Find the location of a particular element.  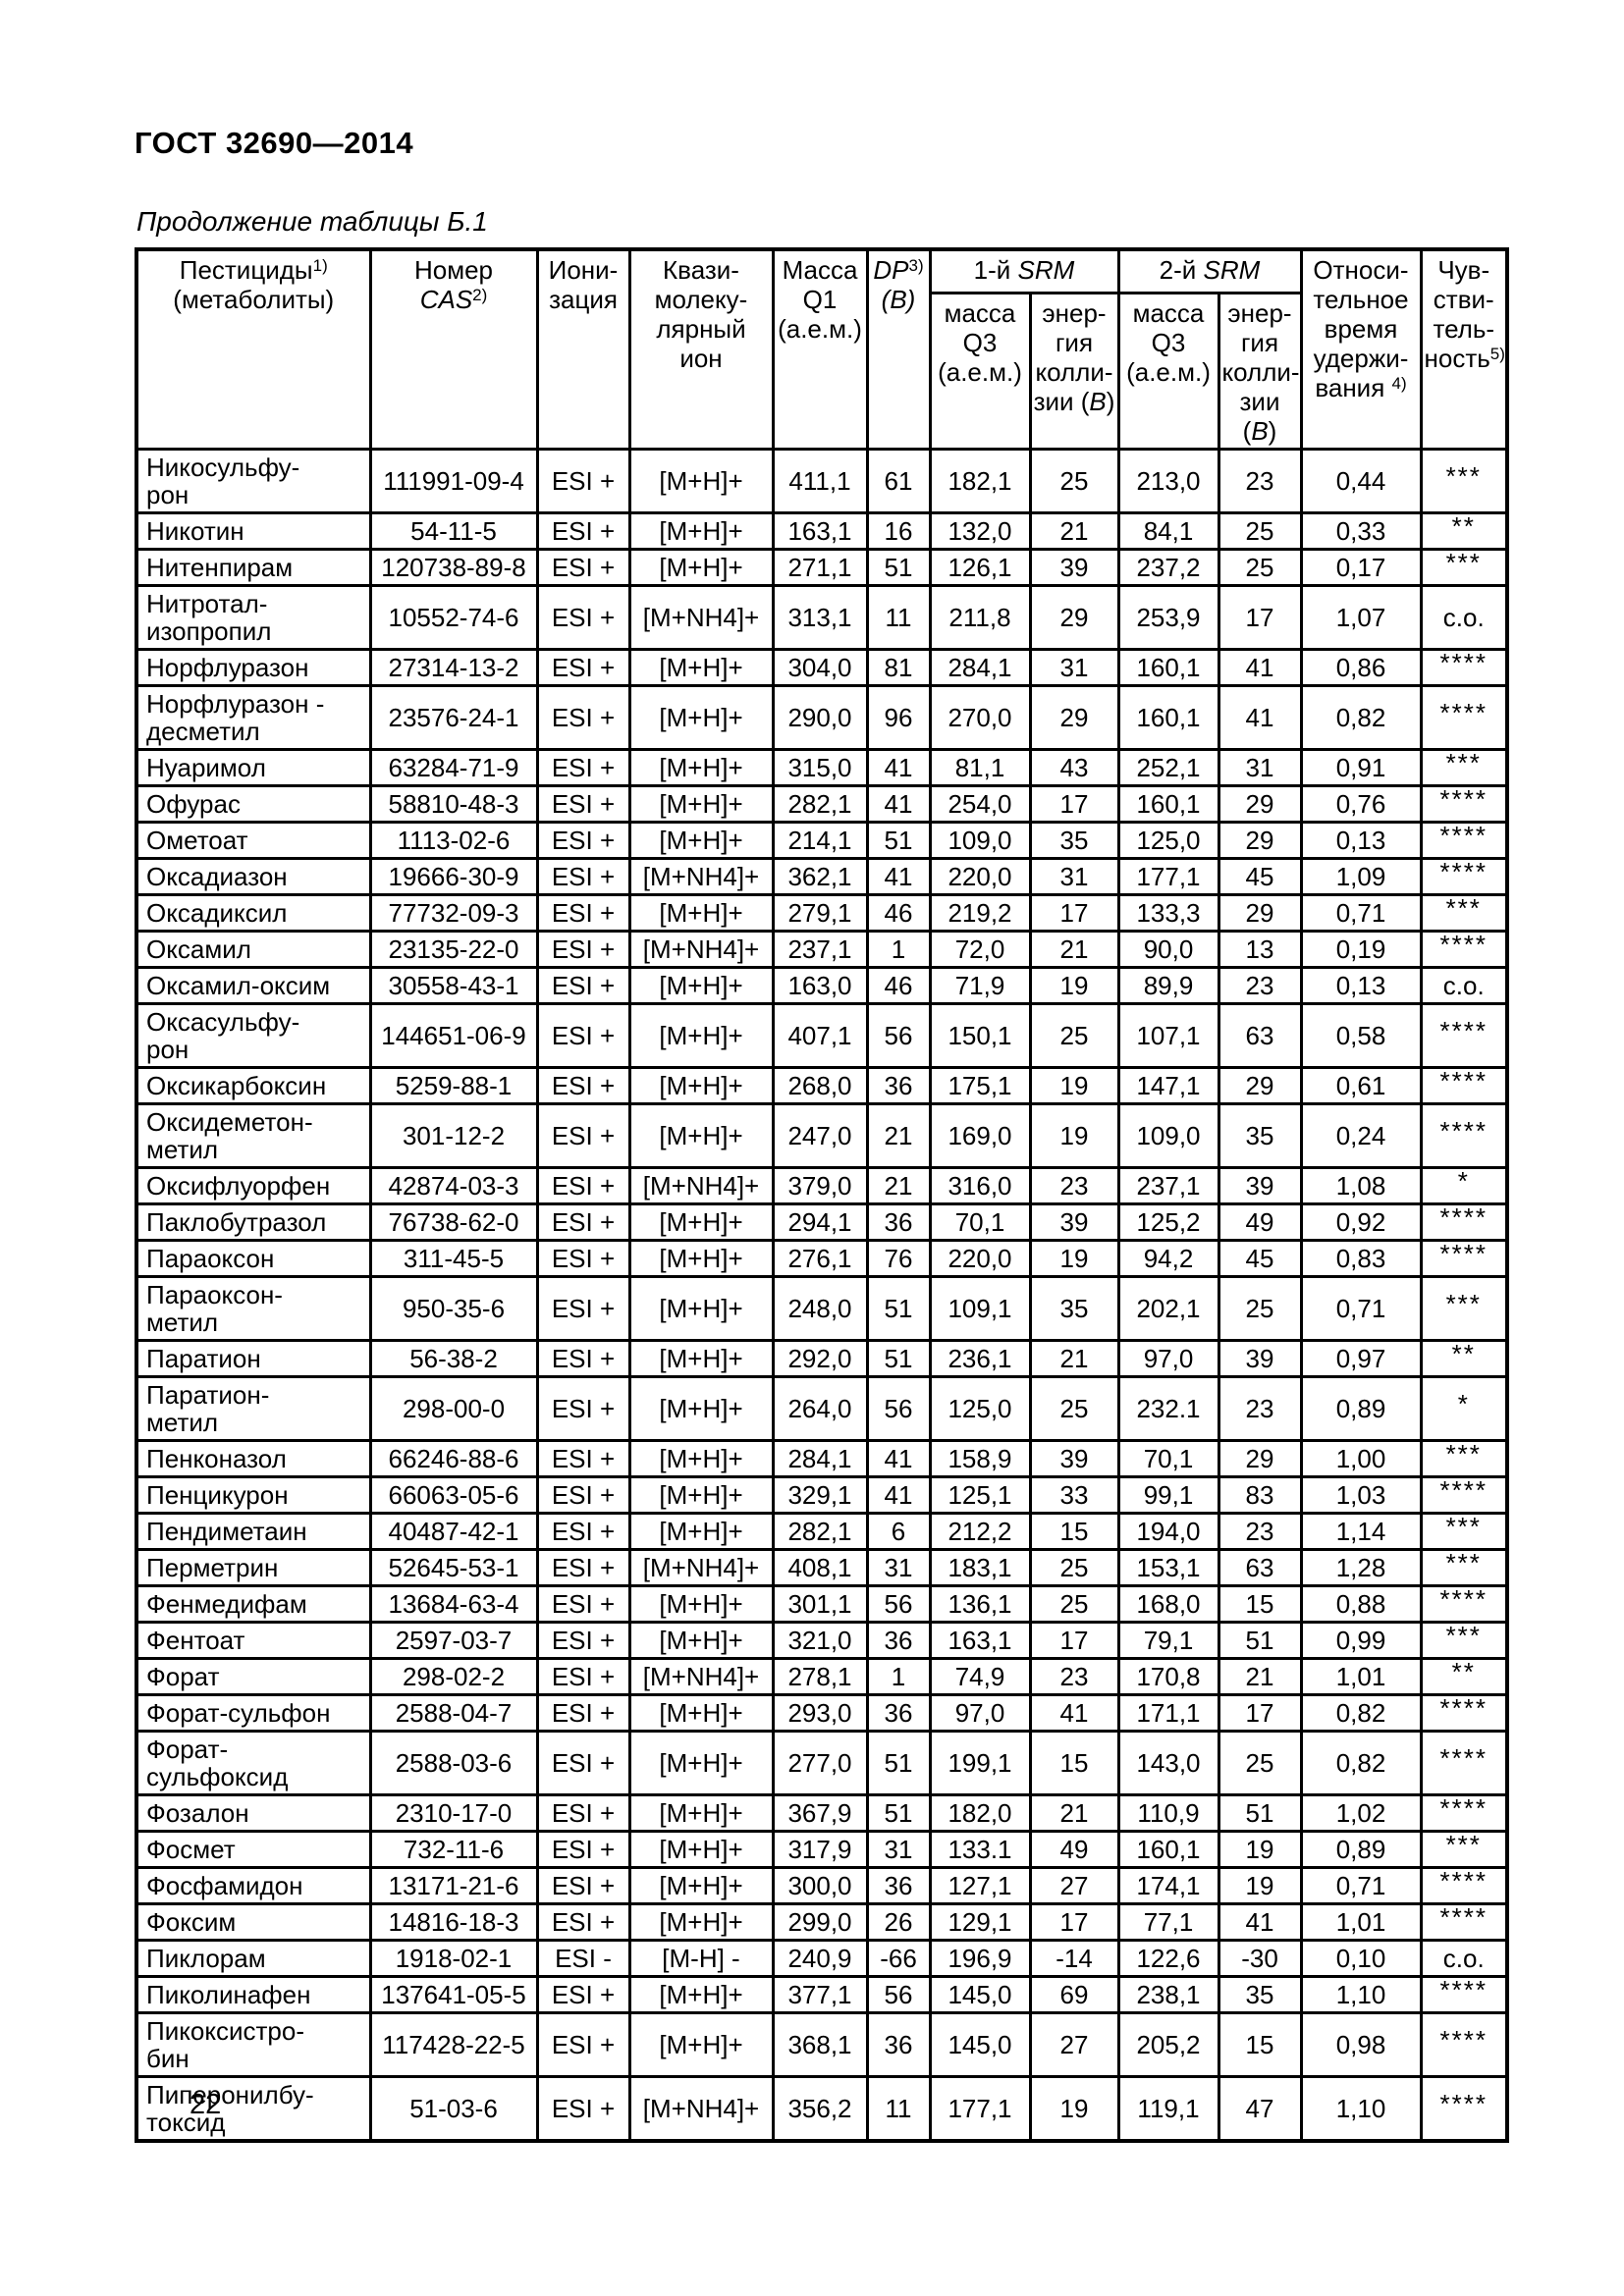

header-text: энер- is located at coordinates (1074, 312).